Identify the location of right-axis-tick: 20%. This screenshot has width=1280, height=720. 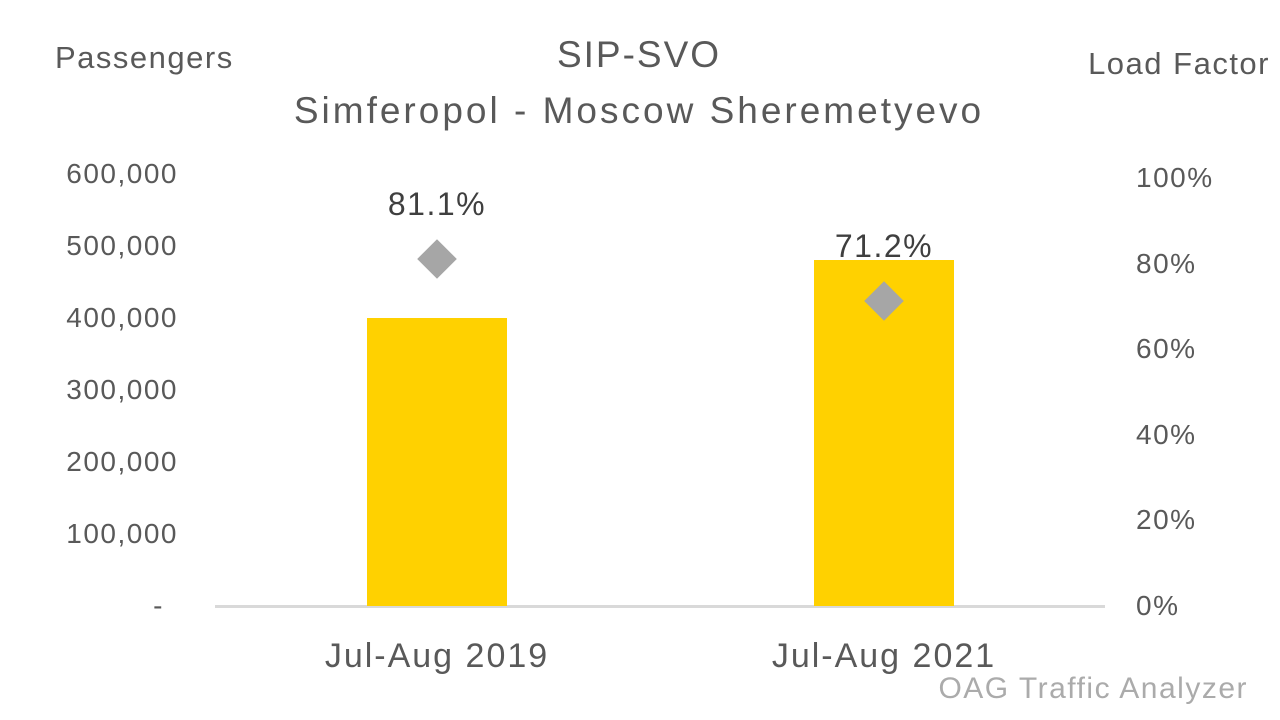
(1166, 520).